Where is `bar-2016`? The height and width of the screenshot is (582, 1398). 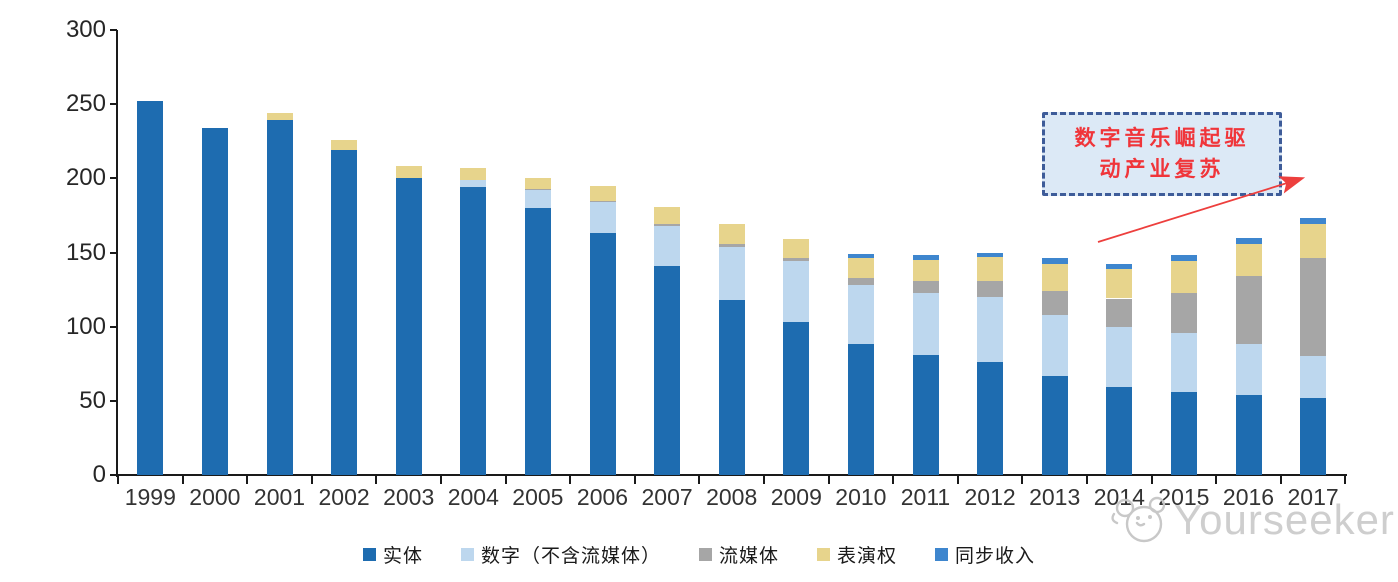 bar-2016 is located at coordinates (1248, 356).